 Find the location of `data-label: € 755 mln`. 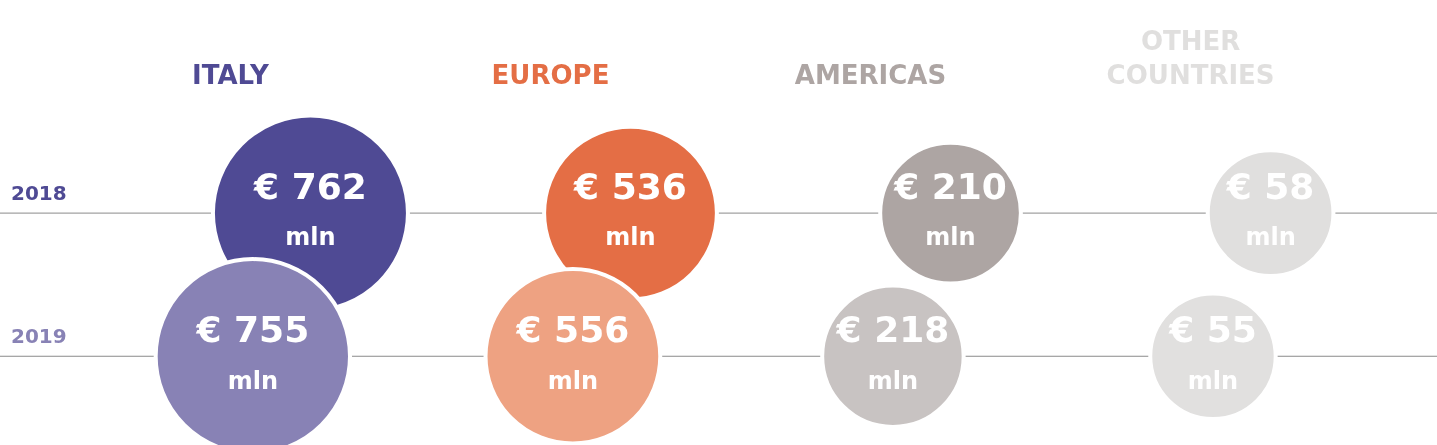

data-label: € 755 mln is located at coordinates (252, 351).